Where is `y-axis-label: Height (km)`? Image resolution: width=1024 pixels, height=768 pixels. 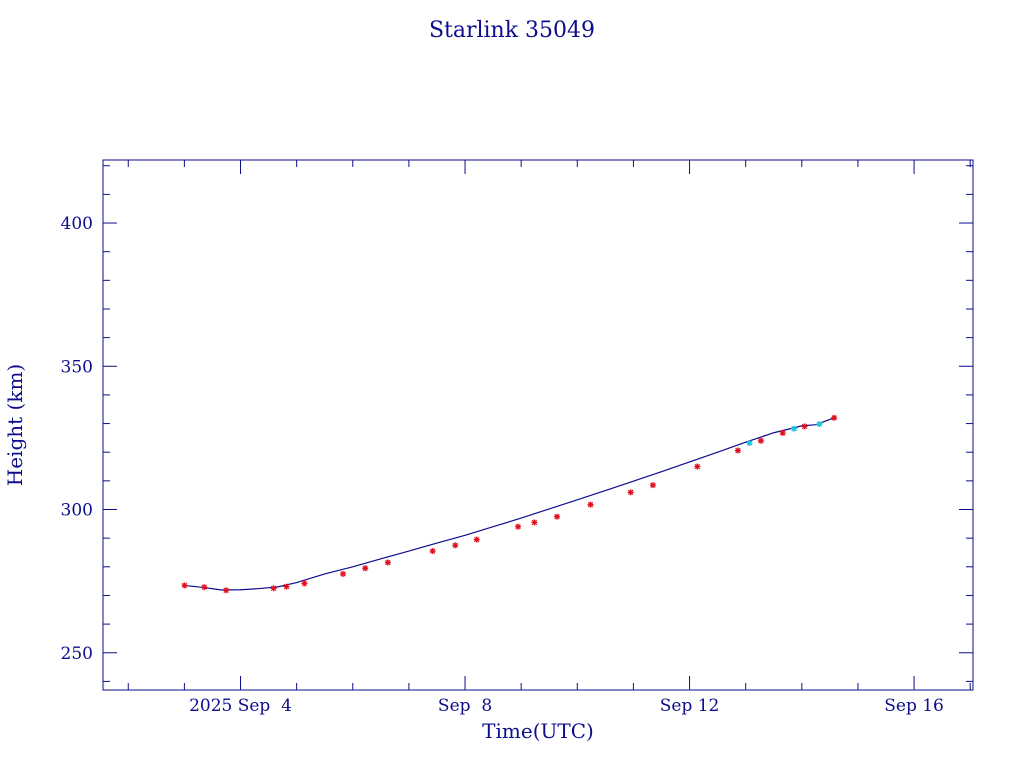
y-axis-label: Height (km) is located at coordinates (15, 425).